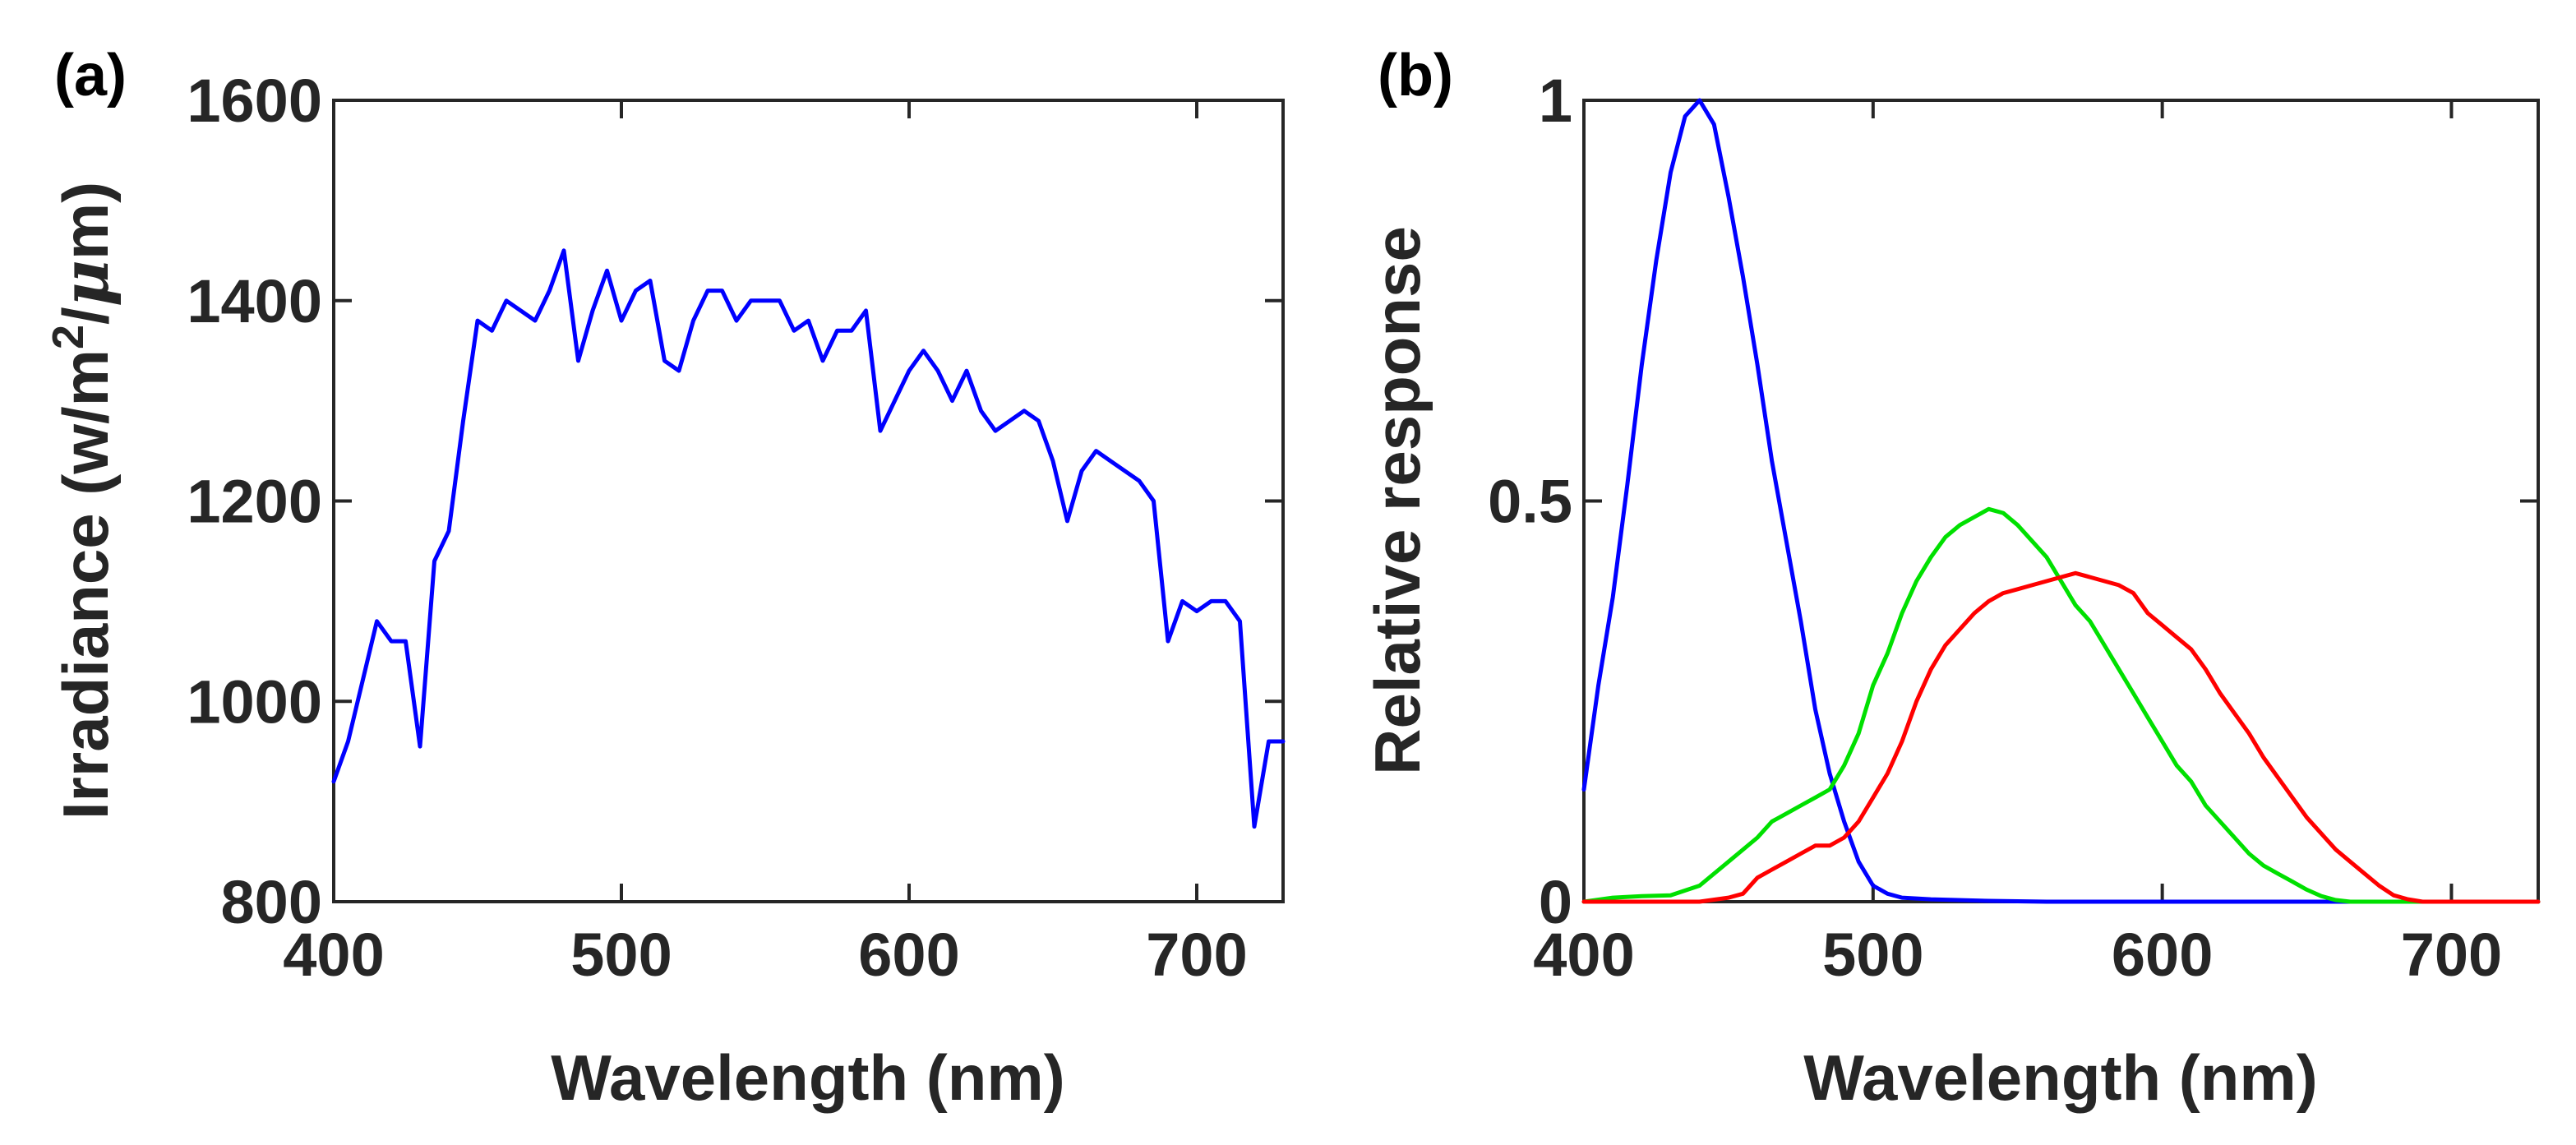 The width and height of the screenshot is (2576, 1145). I want to click on y-tick-label-b: 1, so click(1555, 101).